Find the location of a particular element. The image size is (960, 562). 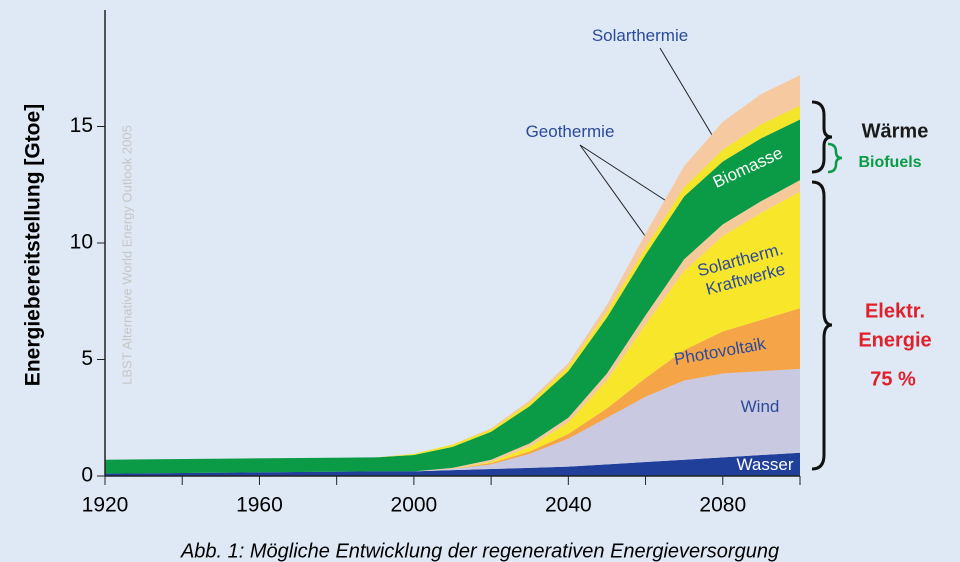

y-tick-label: 5 is located at coordinates (87, 358).